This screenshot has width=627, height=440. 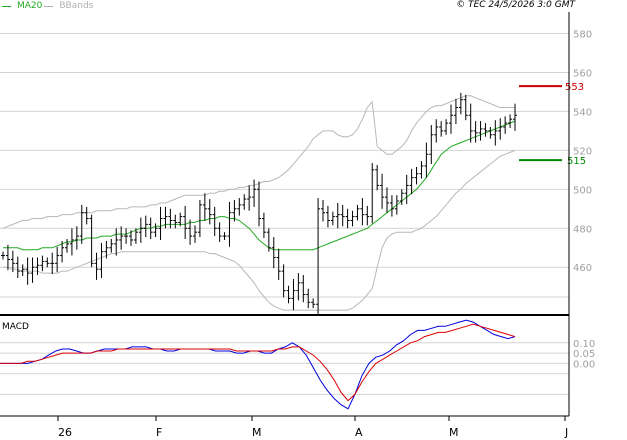 I want to click on macd-y-tick-label: 0.10, so click(x=584, y=344).